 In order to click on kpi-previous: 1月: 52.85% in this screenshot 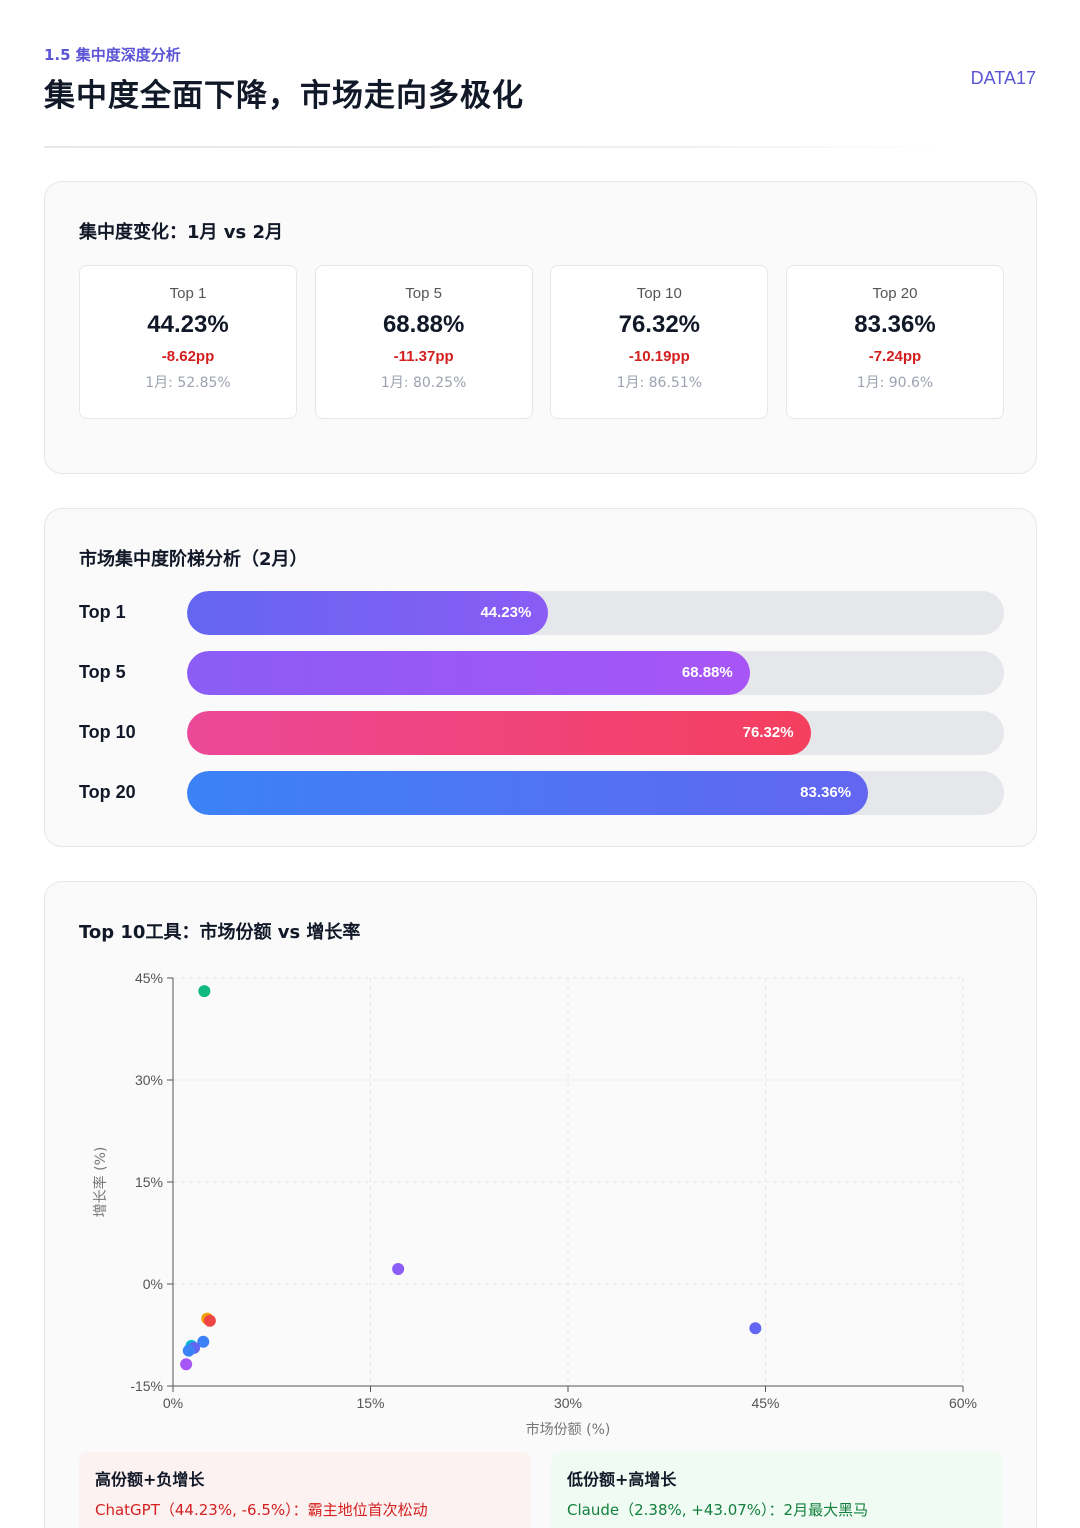, I will do `click(188, 383)`.